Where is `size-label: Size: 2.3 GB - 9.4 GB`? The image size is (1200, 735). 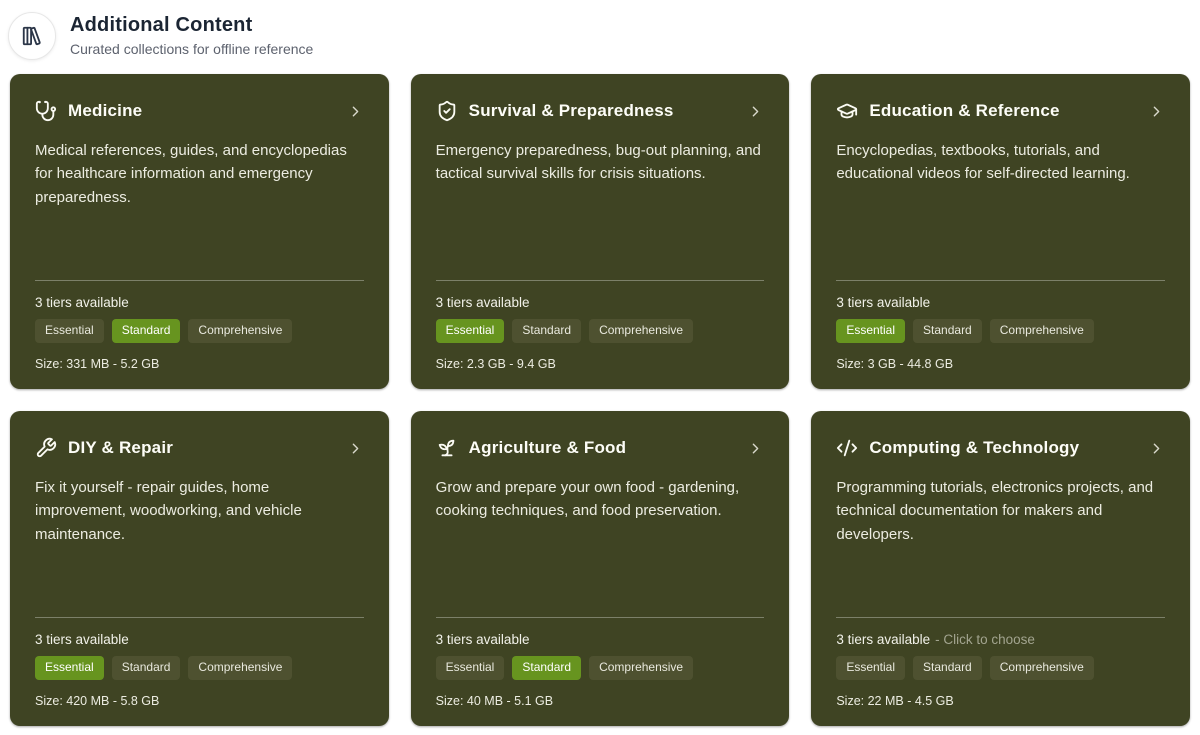
size-label: Size: 2.3 GB - 9.4 GB is located at coordinates (495, 364).